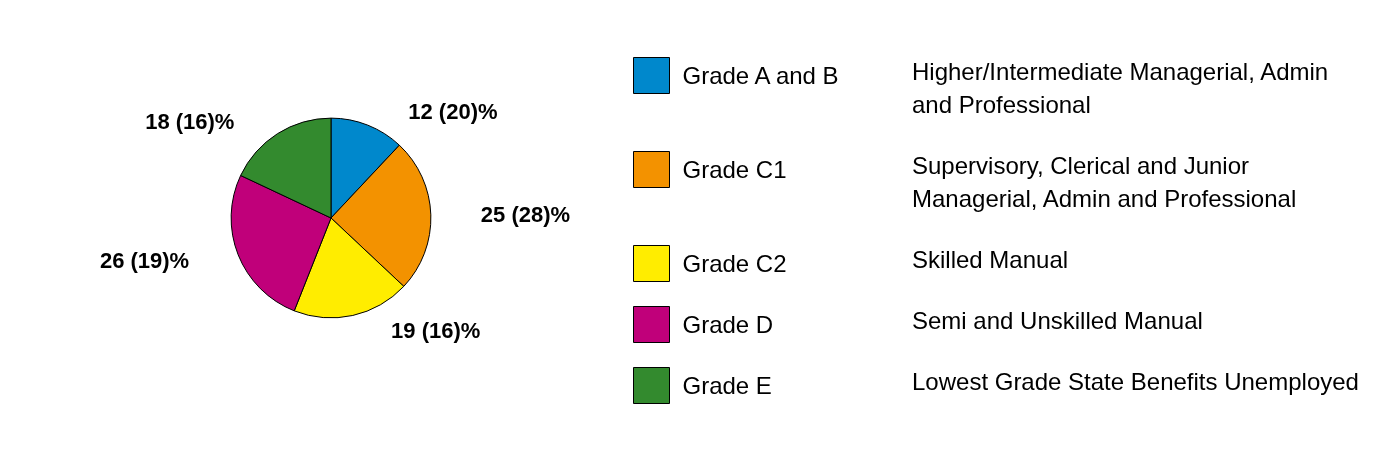 Image resolution: width=1391 pixels, height=454 pixels. I want to click on legend-label: Grade E, so click(727, 385).